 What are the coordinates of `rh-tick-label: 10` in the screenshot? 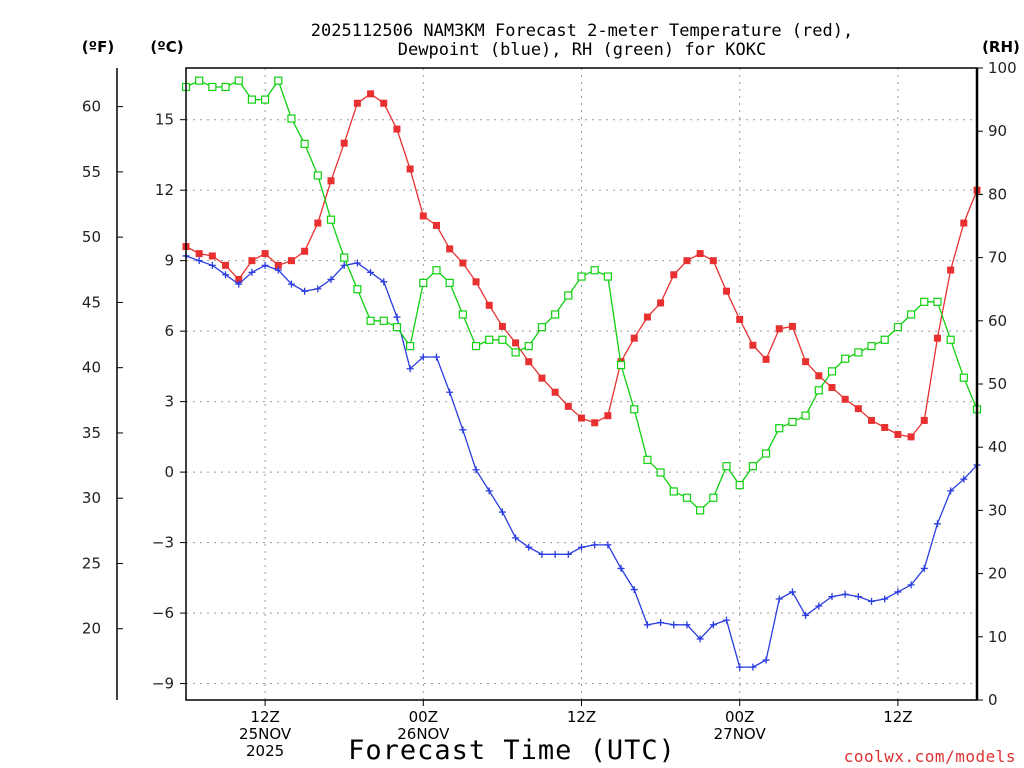 It's located at (997, 637).